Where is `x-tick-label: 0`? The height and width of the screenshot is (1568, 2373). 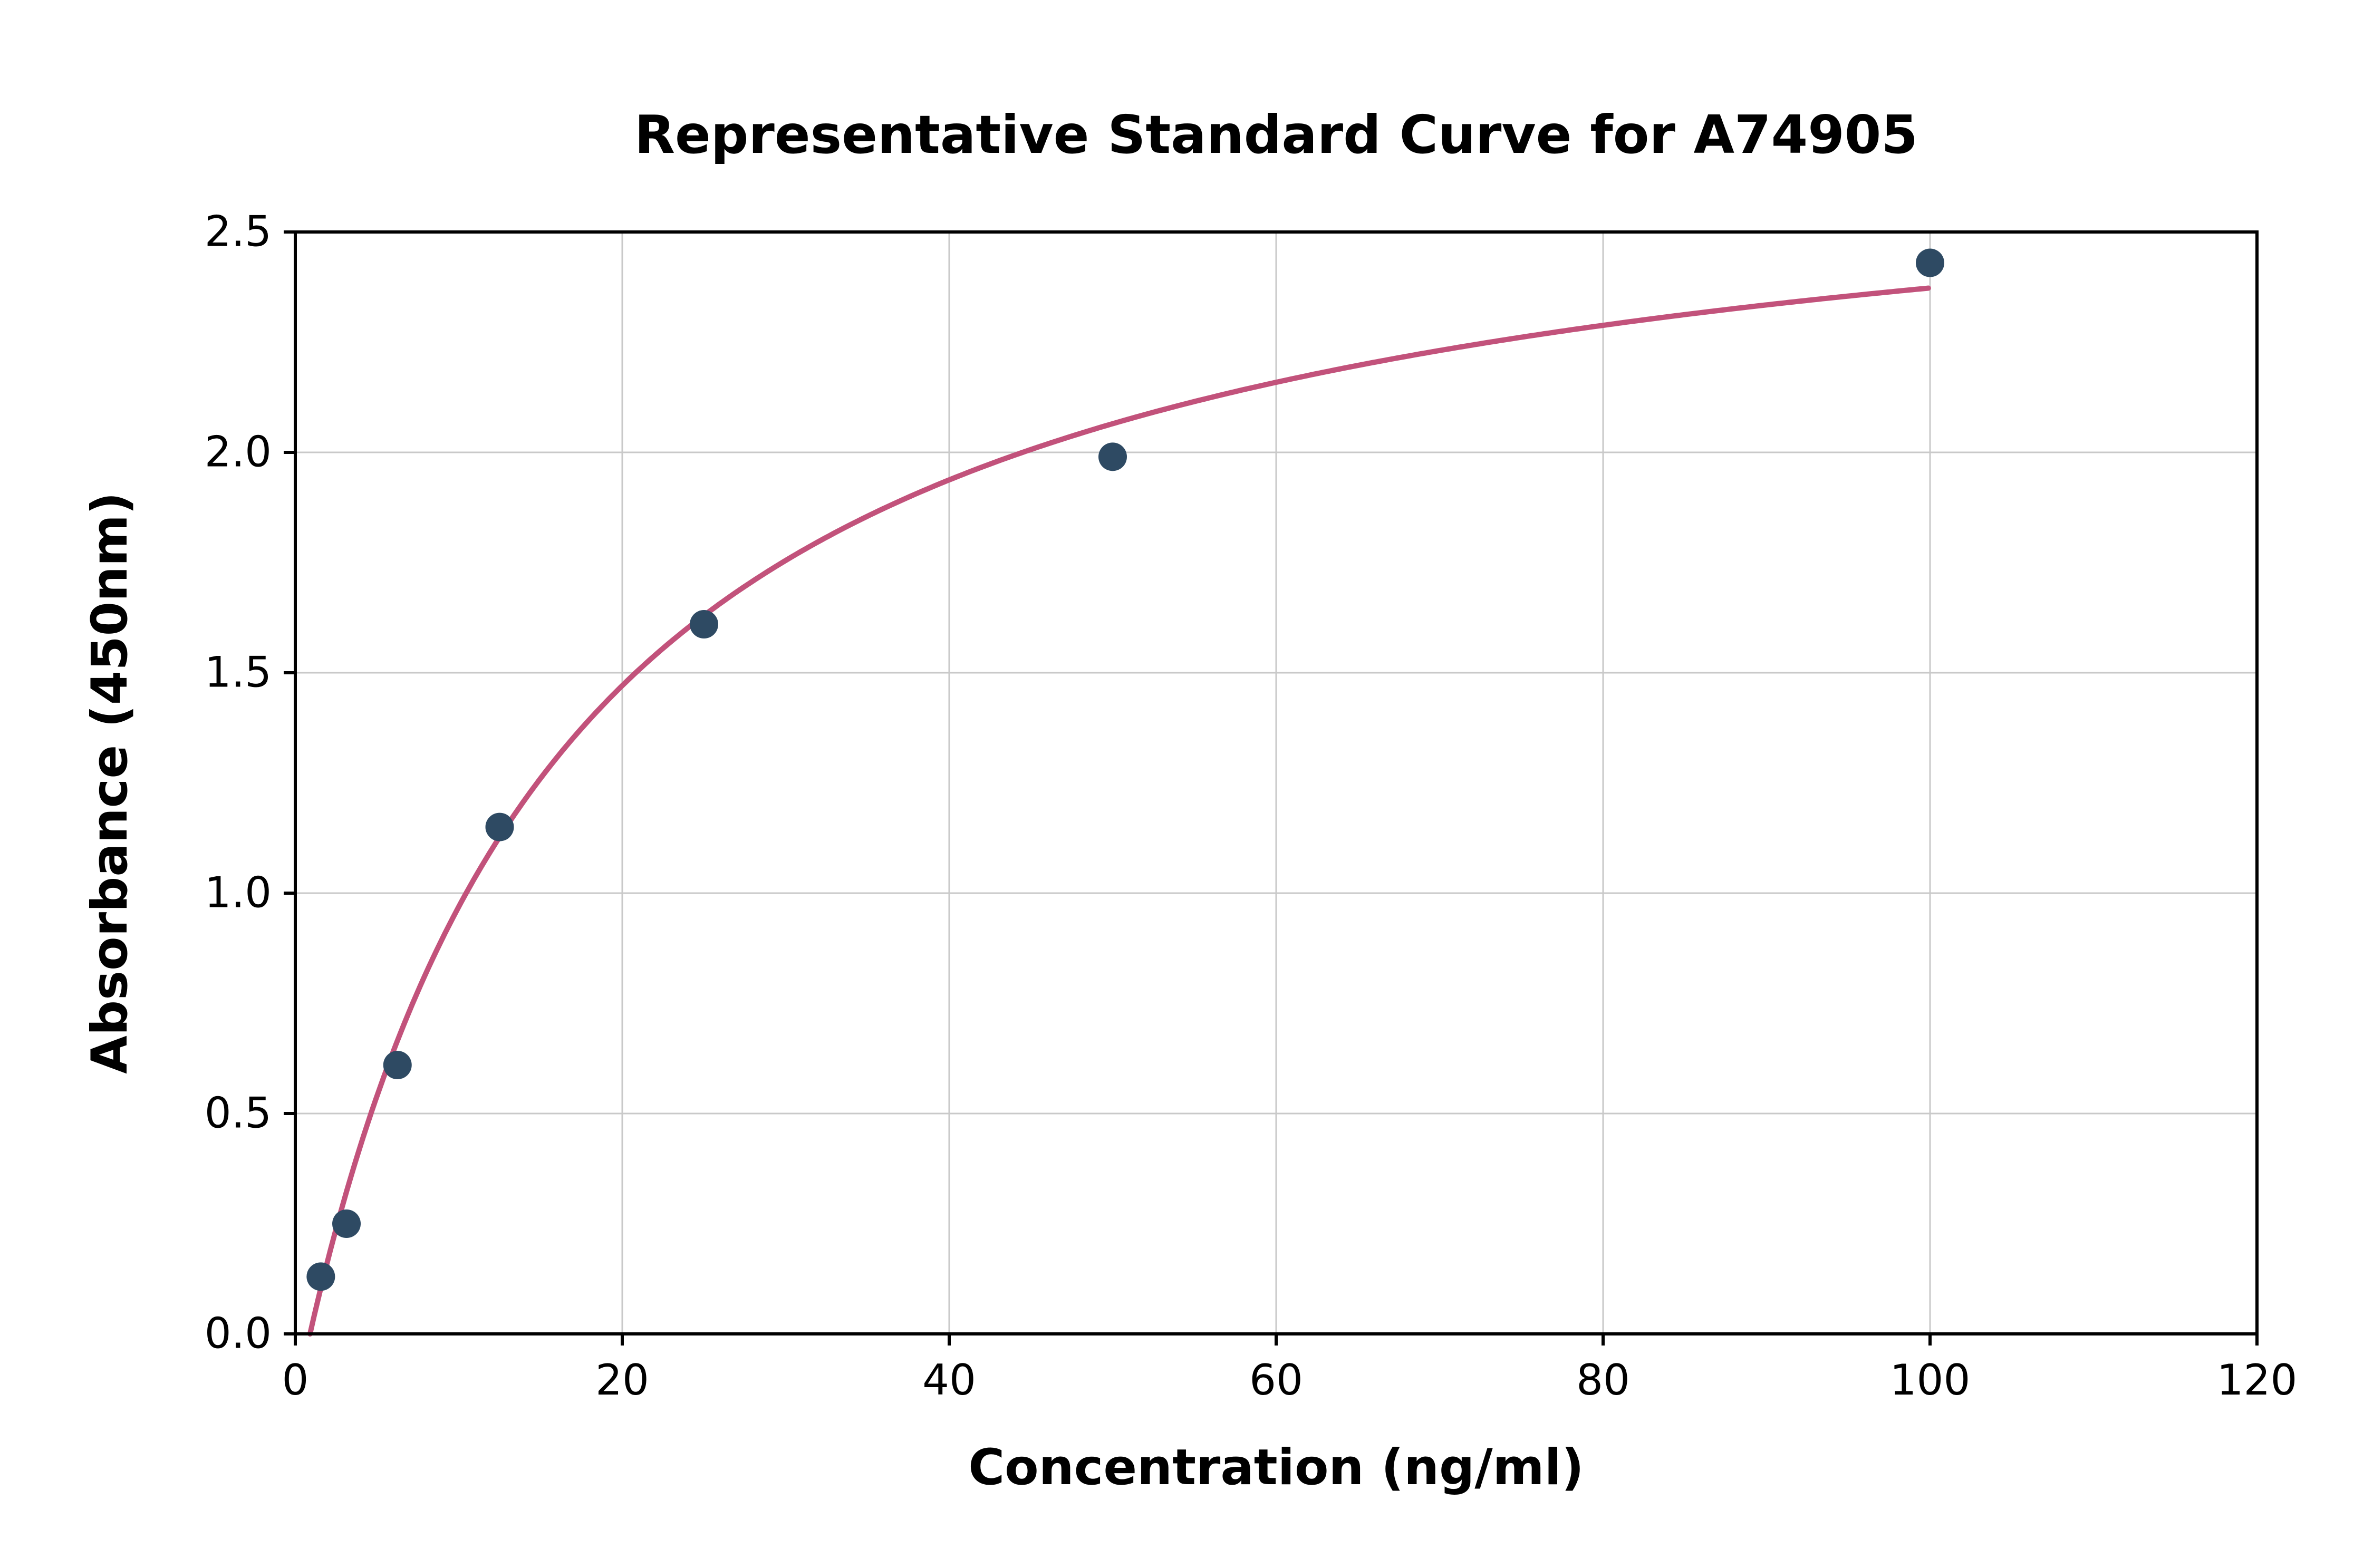 x-tick-label: 0 is located at coordinates (295, 1380).